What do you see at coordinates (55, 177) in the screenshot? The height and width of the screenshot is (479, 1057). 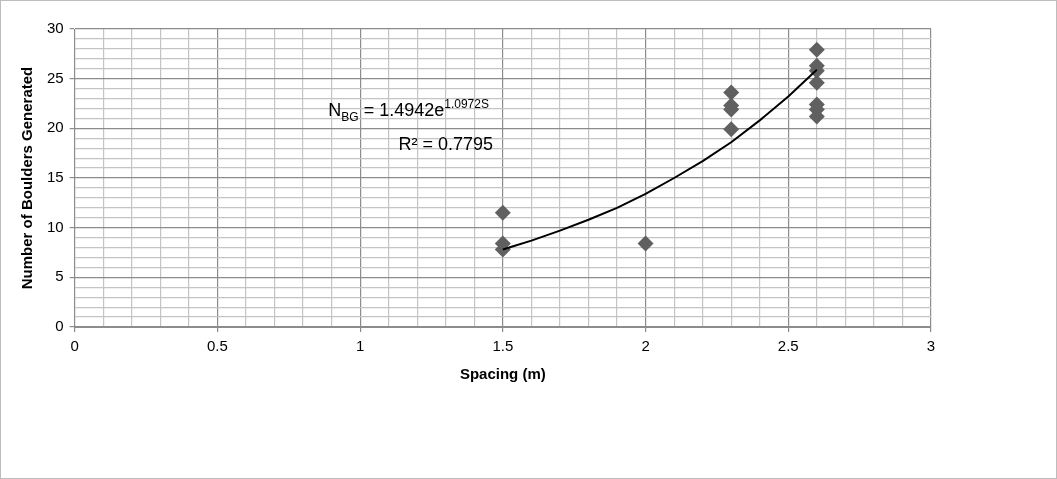 I see `y-tick-label: 15` at bounding box center [55, 177].